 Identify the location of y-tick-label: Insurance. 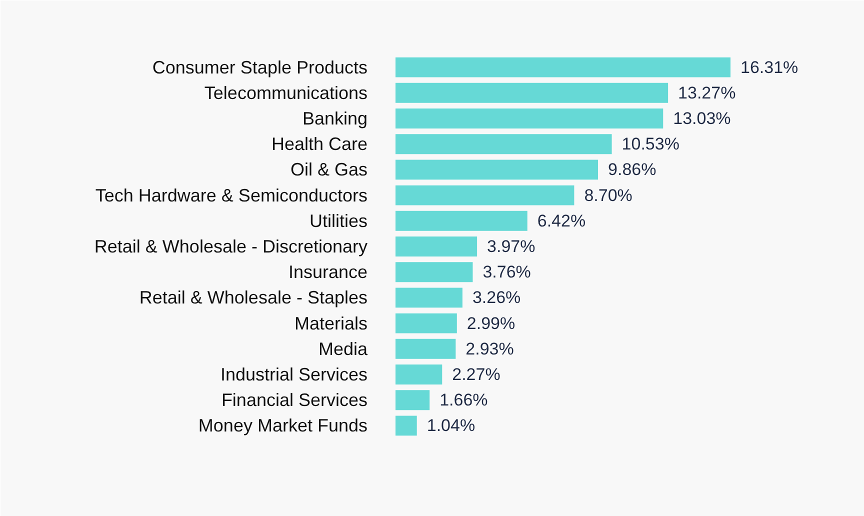
(328, 272).